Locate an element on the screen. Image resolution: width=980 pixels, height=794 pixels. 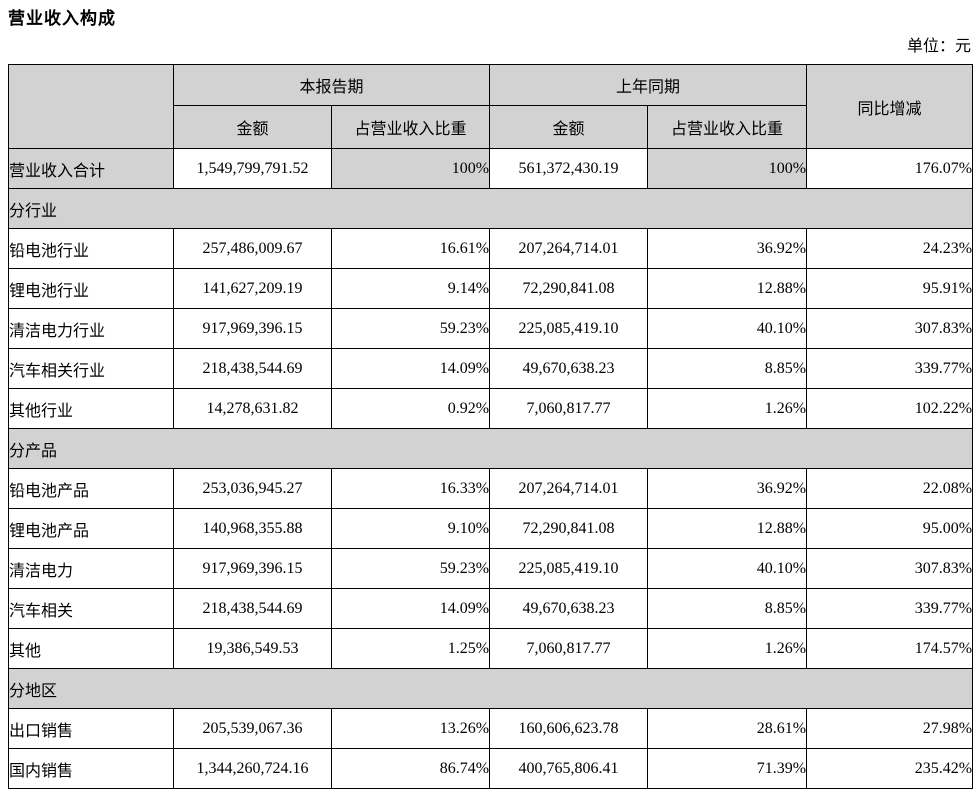
yoy-change-cell: 102.22% is located at coordinates (890, 408).